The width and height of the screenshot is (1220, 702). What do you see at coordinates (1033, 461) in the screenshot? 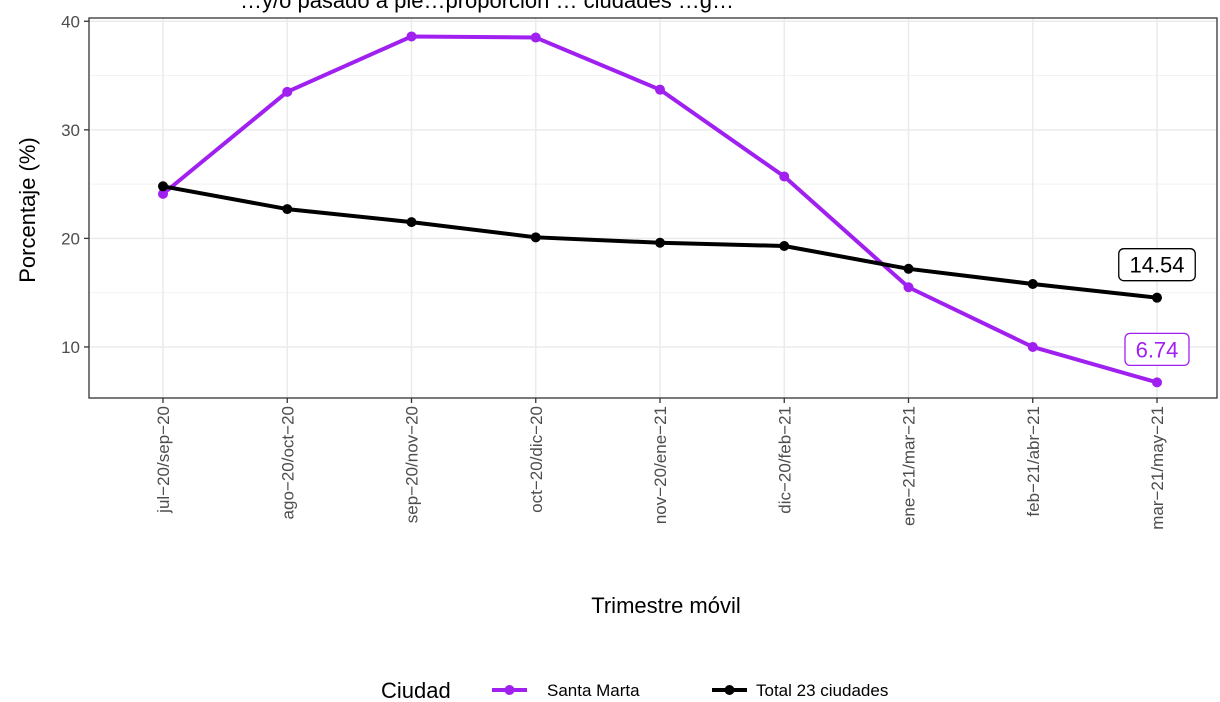
I see `x-tick-label: feb−21/abr−21` at bounding box center [1033, 461].